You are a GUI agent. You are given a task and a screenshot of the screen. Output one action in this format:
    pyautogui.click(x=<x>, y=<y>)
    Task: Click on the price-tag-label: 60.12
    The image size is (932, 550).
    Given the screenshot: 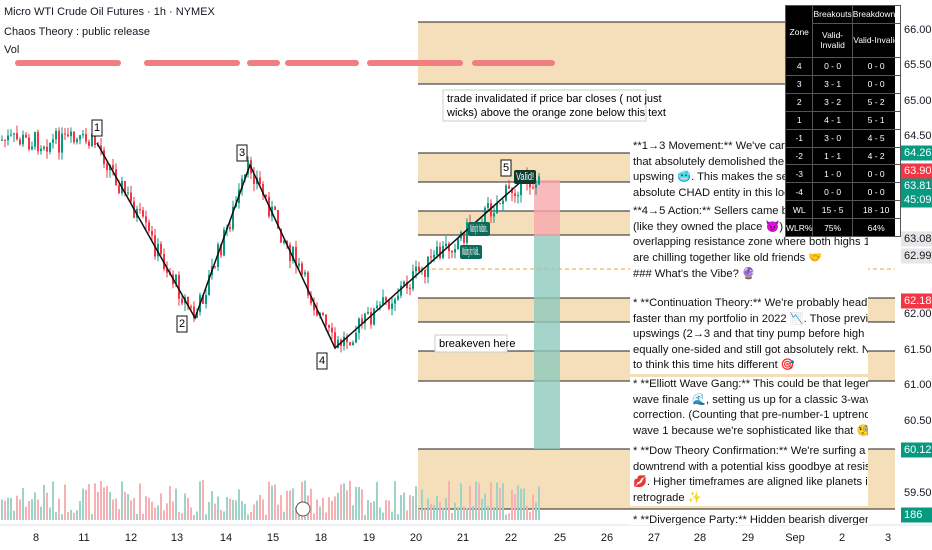 What is the action you would take?
    pyautogui.click(x=918, y=450)
    